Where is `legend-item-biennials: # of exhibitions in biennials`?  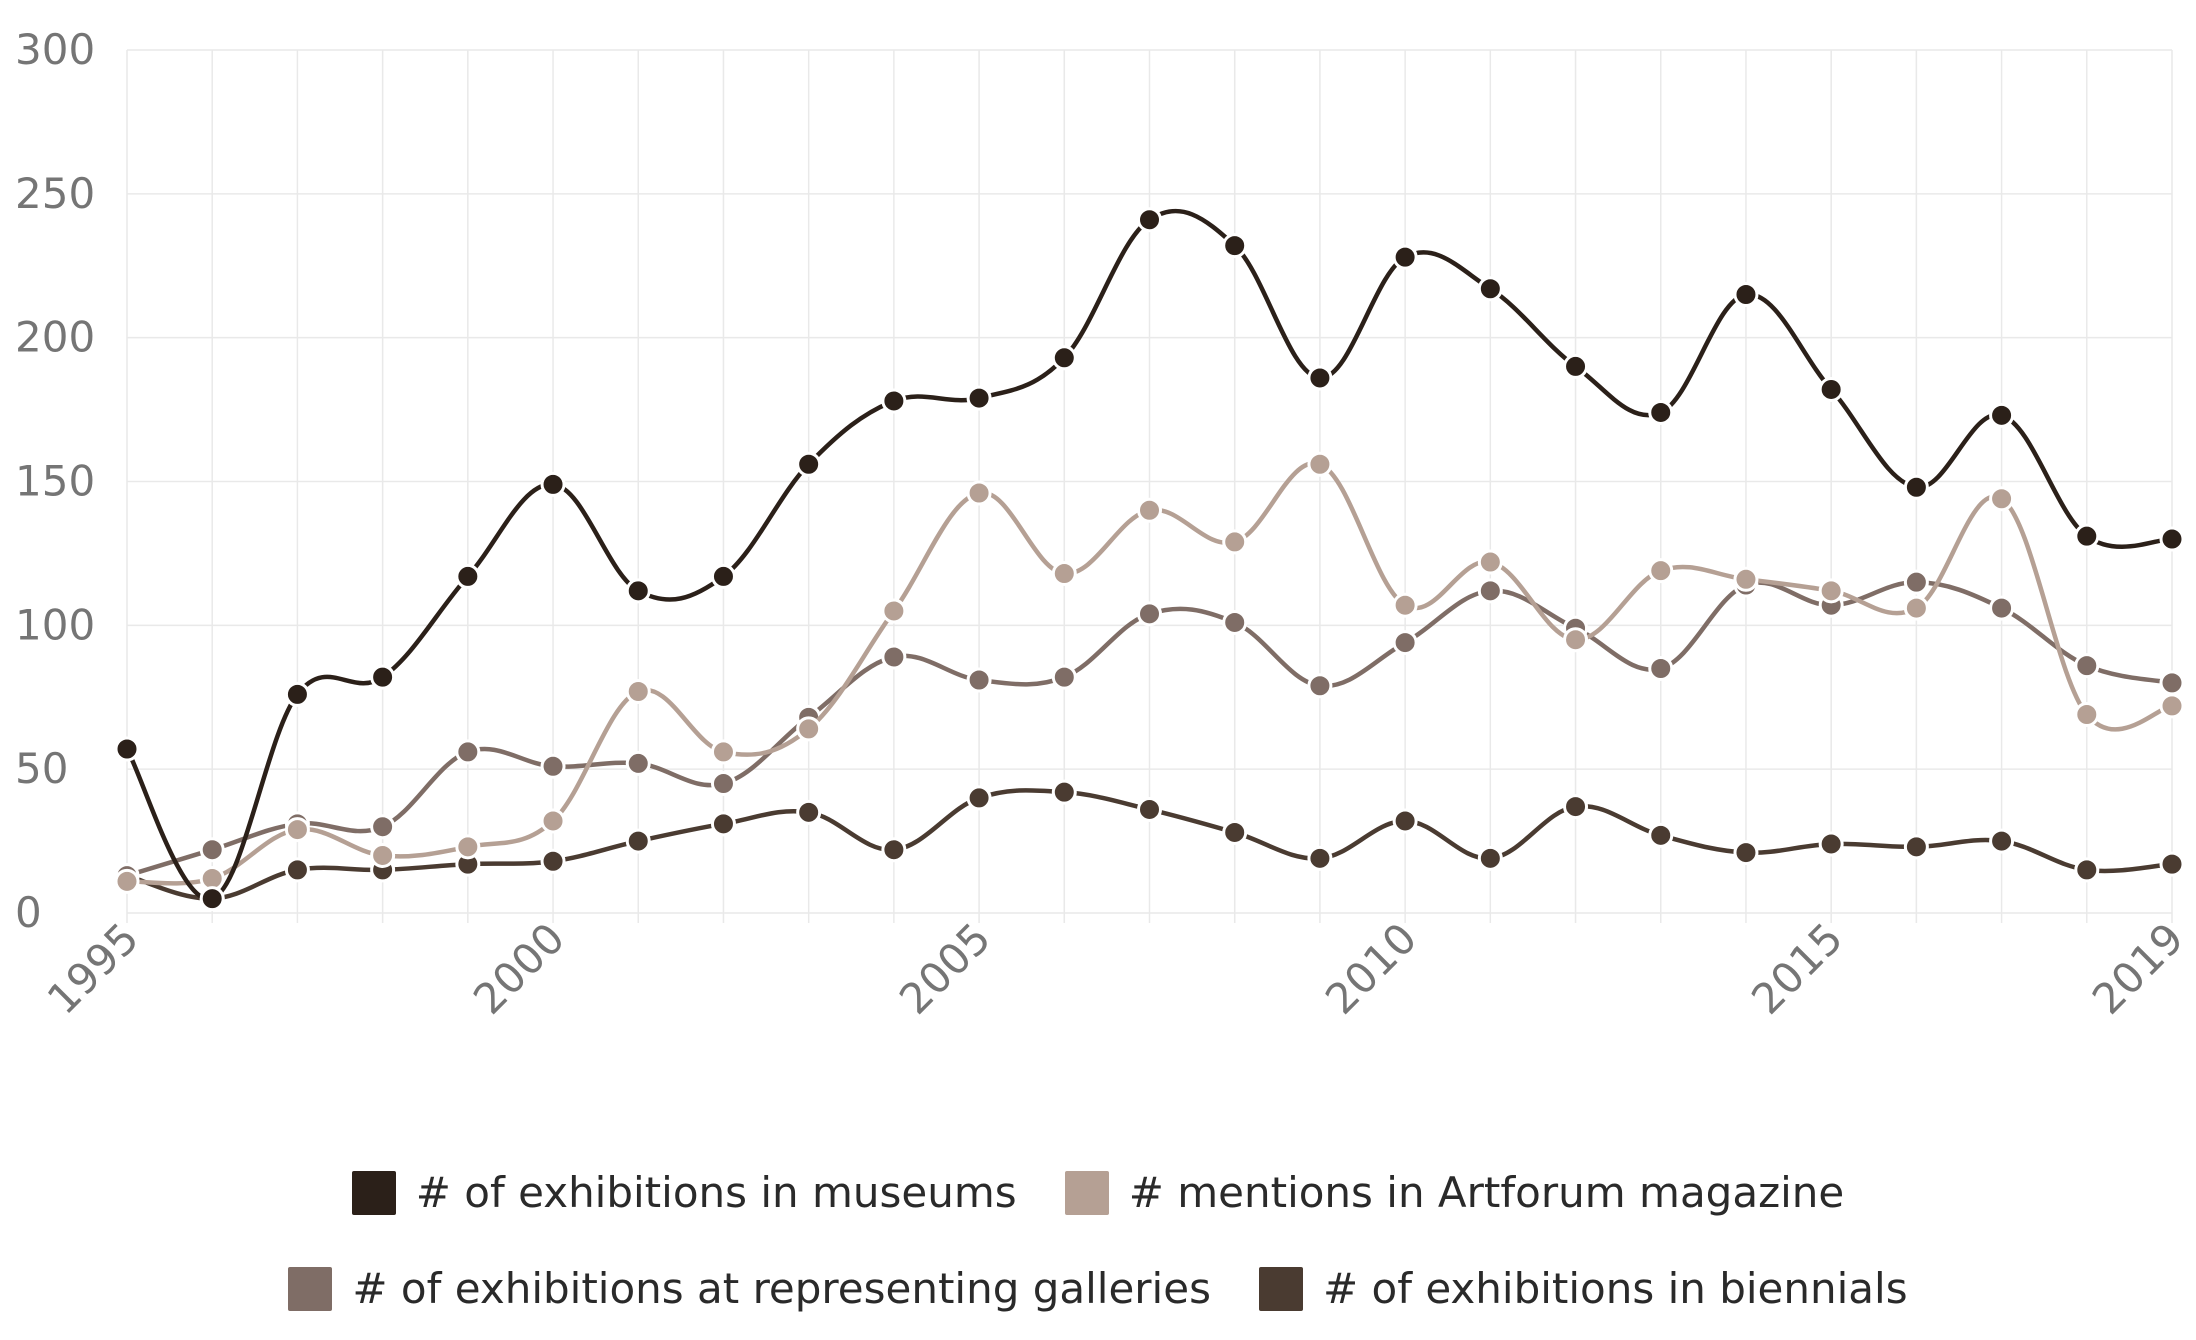 legend-item-biennials: # of exhibitions in biennials is located at coordinates (1583, 1288).